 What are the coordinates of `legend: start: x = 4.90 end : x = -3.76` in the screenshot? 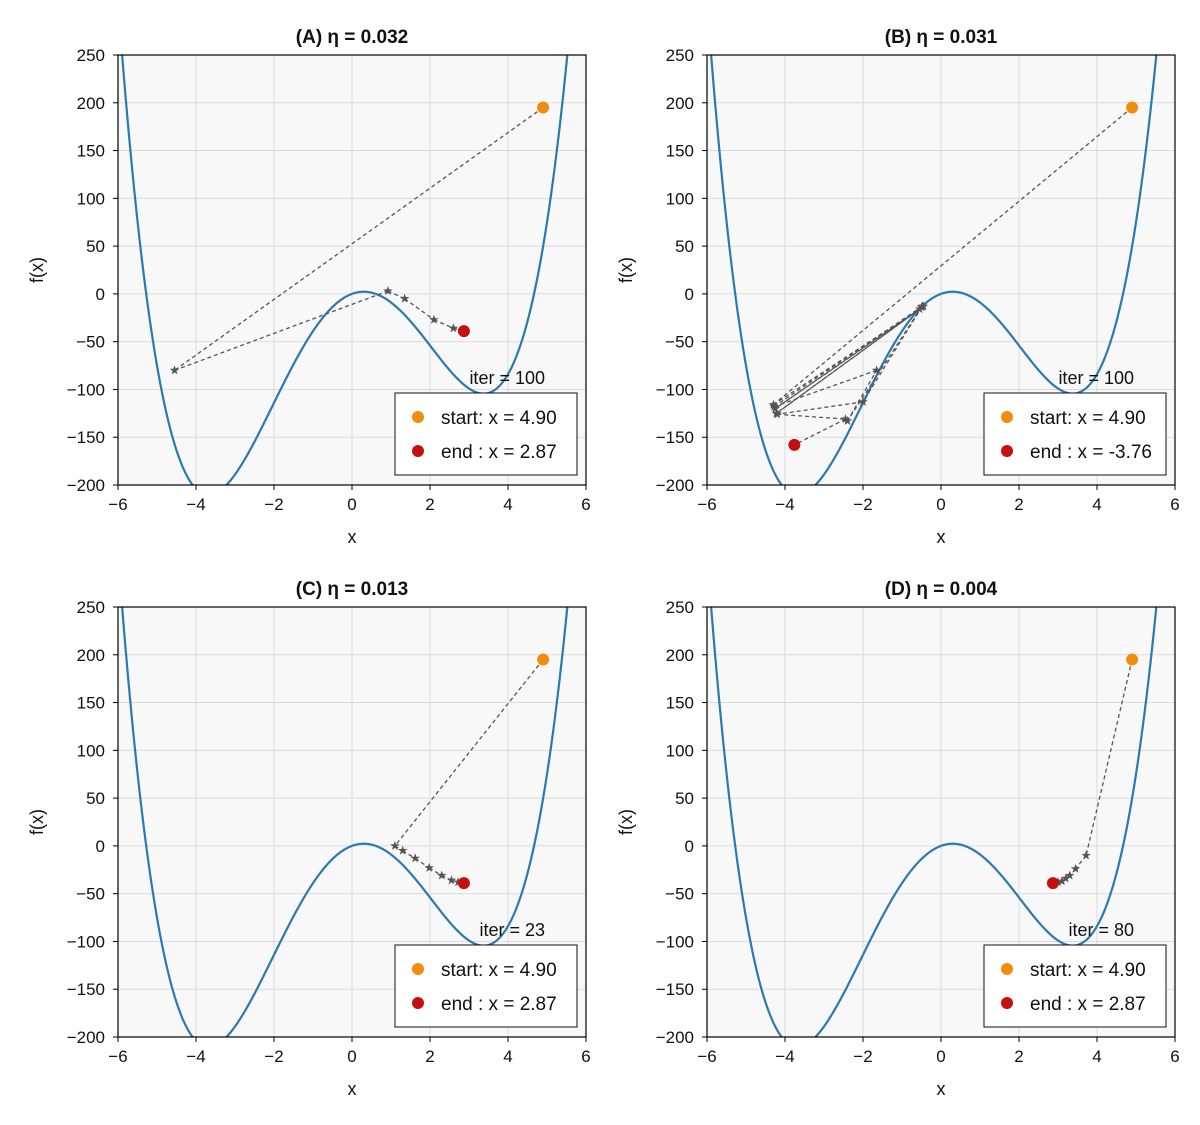 It's located at (1075, 434).